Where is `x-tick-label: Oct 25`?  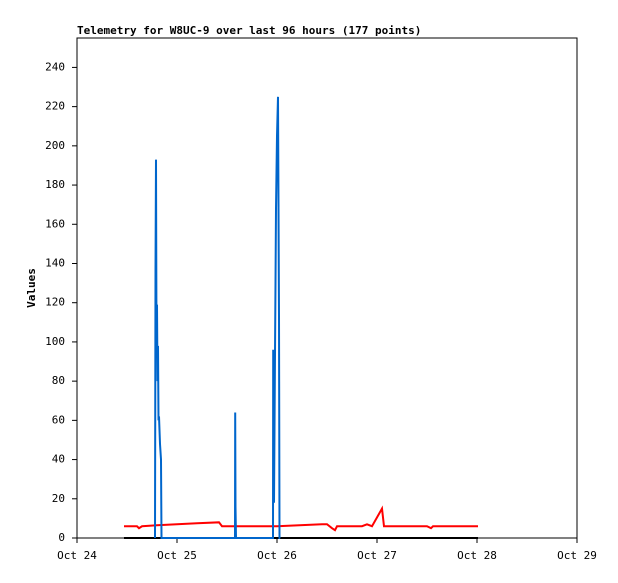
x-tick-label: Oct 25 is located at coordinates (177, 555).